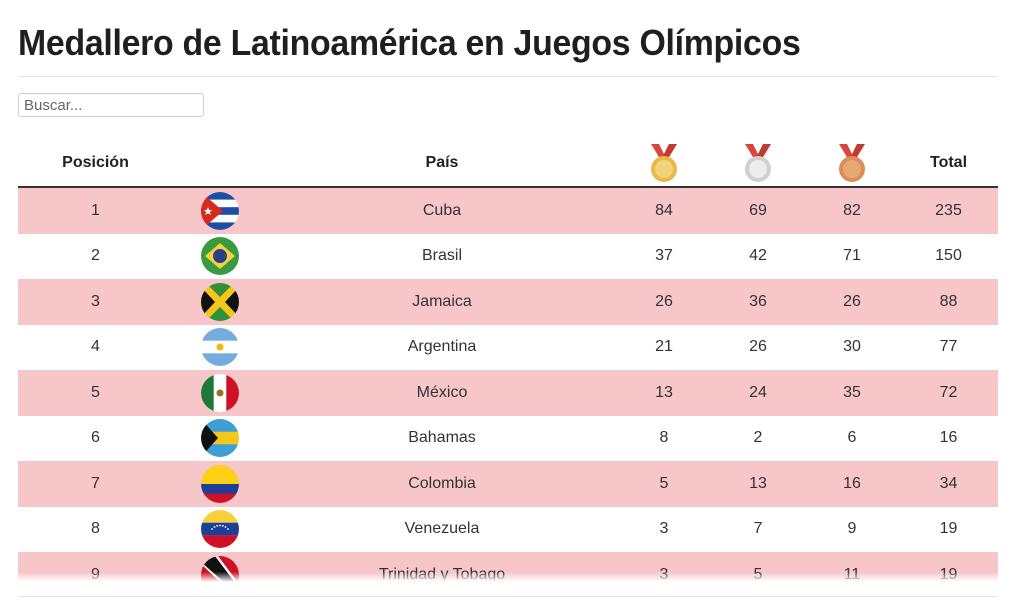 Image resolution: width=1024 pixels, height=600 pixels. Describe the element at coordinates (442, 529) in the screenshot. I see `cell-country: Venezuela` at that location.